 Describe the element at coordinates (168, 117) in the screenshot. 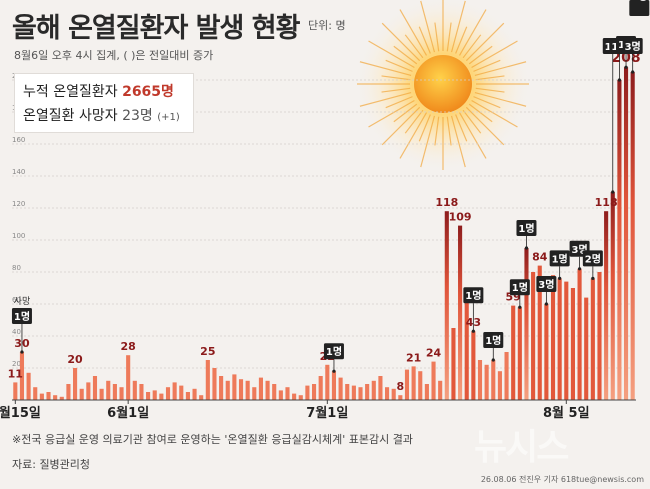

I see `deaths-change: (+1)` at that location.